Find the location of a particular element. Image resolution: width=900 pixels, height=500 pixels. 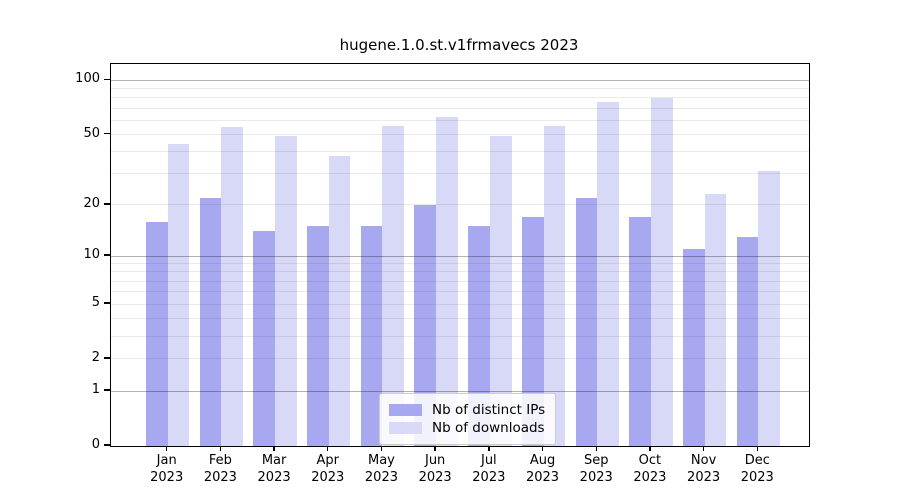

x-tick-label-feb-2023: Feb 2023 is located at coordinates (220, 469).